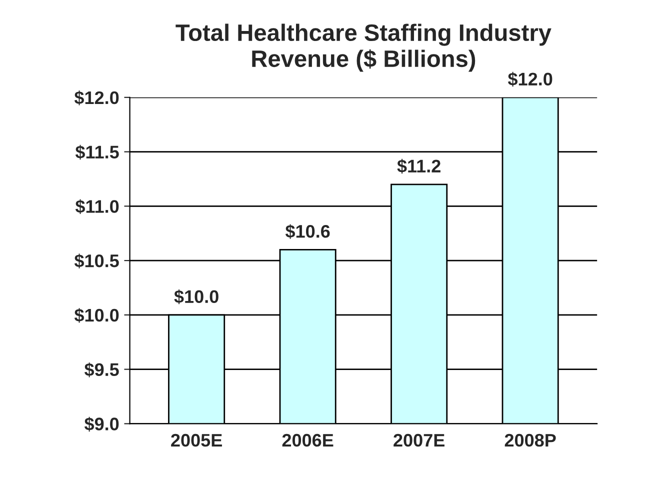 The width and height of the screenshot is (649, 487). I want to click on chart-title: Total Healthcare Staffing Industry Revenue ($ Billions), so click(364, 48).